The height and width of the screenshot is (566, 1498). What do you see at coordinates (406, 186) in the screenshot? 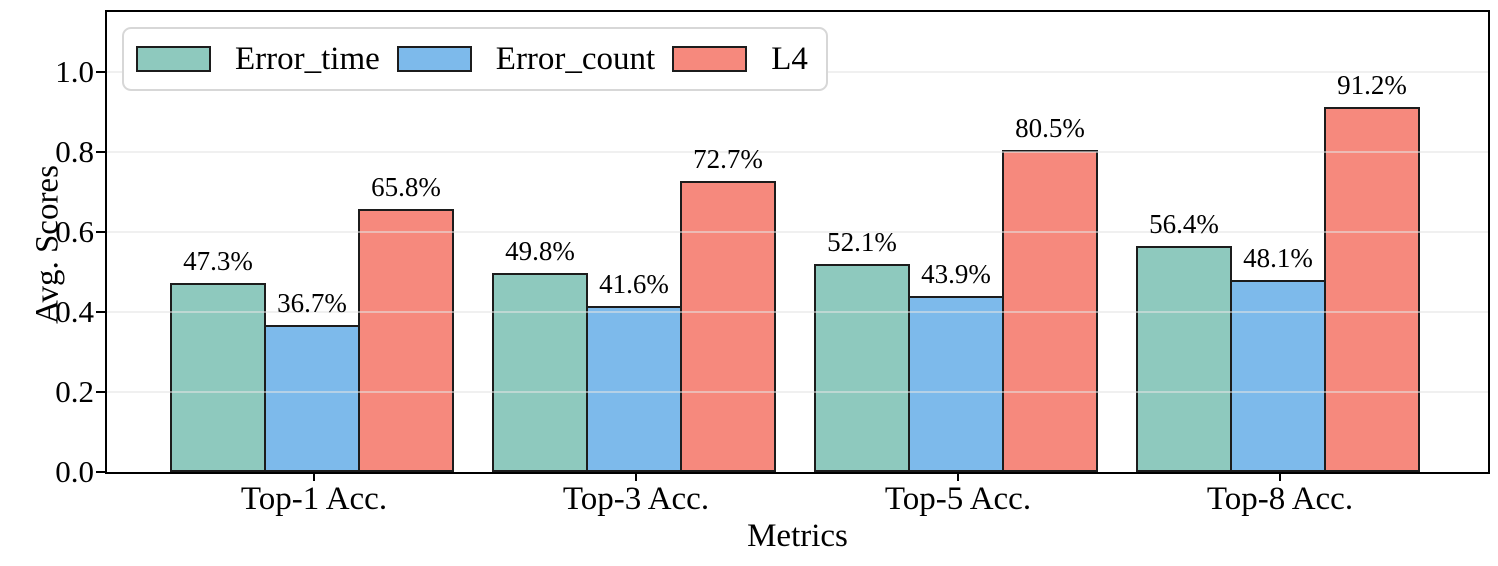
I see `bar-value-label: 65.8%` at bounding box center [406, 186].